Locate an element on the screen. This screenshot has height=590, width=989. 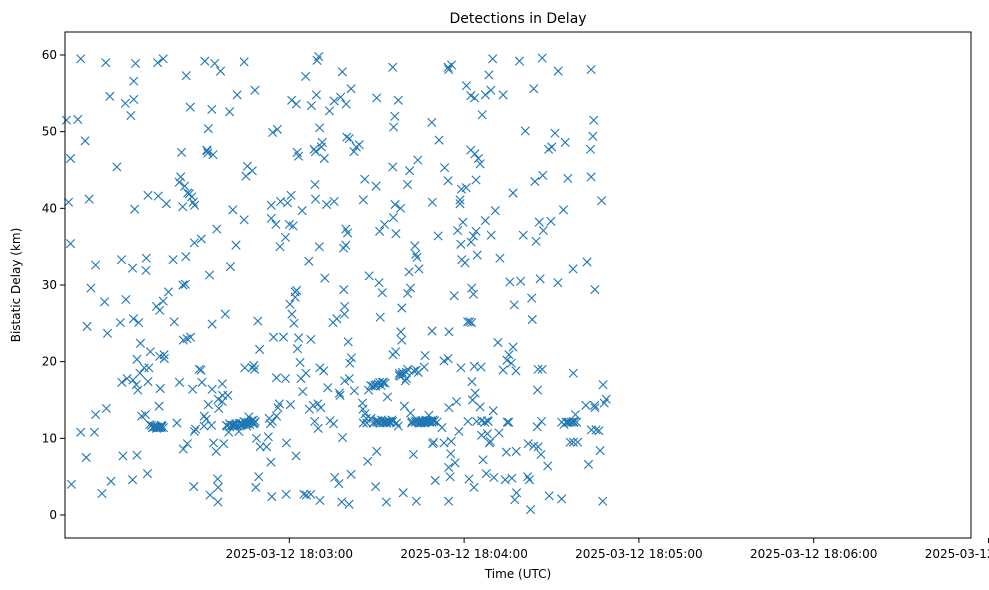
y-axis-ticks: 0 10 20 30 40 50 60 is located at coordinates (53, 285).